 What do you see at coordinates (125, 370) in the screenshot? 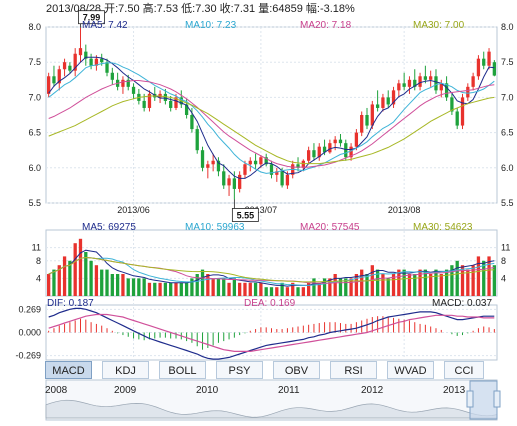
I see `tab-kdj: KDJ` at bounding box center [125, 370].